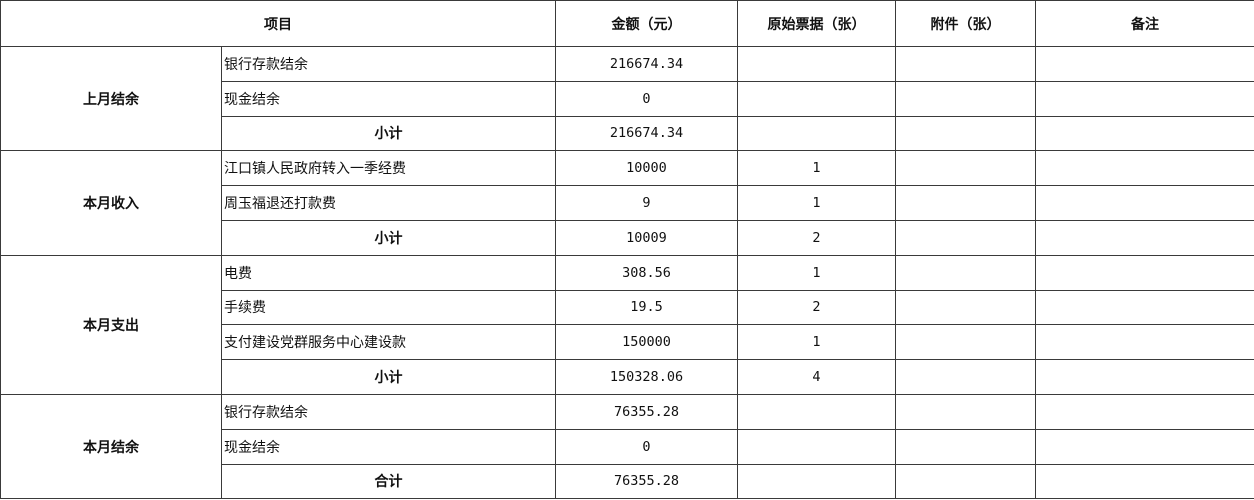  I want to click on header-attachments: 附件（张）, so click(965, 23).